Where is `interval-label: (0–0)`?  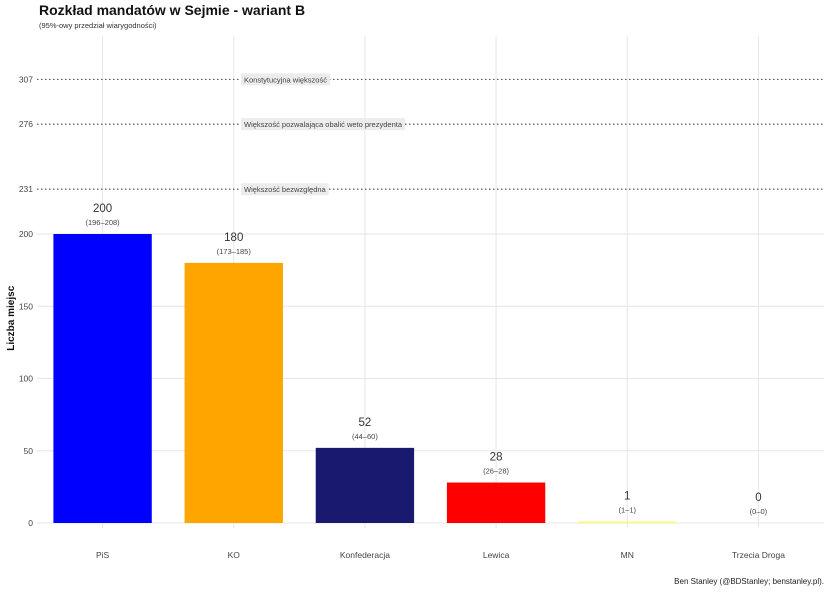
interval-label: (0–0) is located at coordinates (759, 511).